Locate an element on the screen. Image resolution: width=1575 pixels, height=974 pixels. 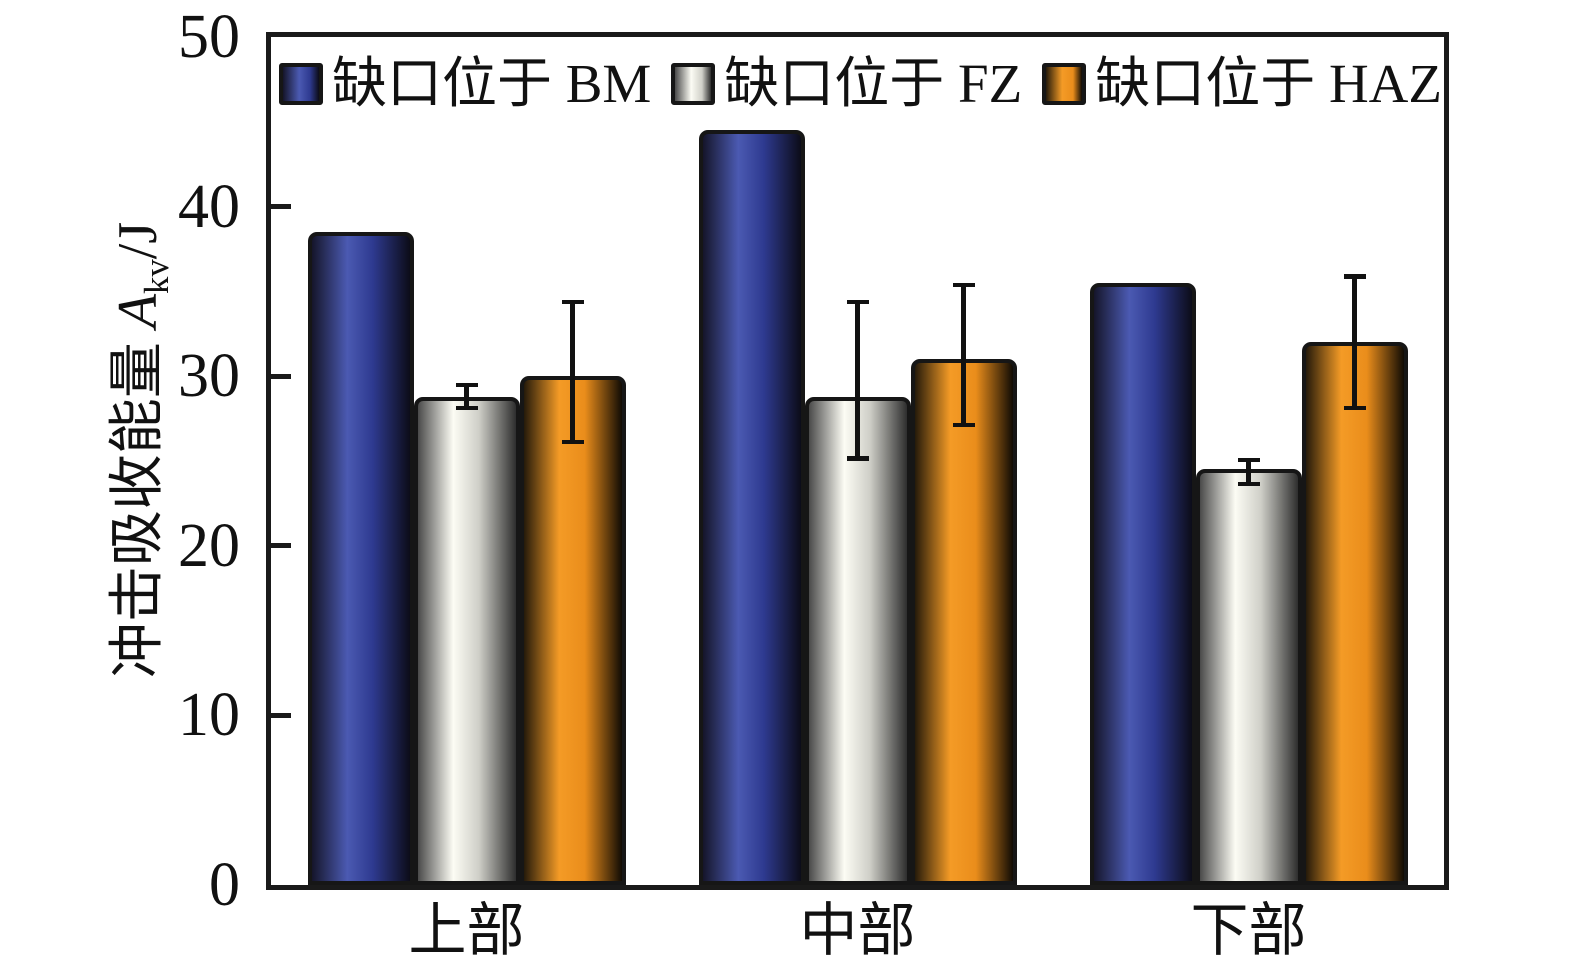
y-axis-symbol: A is located at coordinates (138, 311).